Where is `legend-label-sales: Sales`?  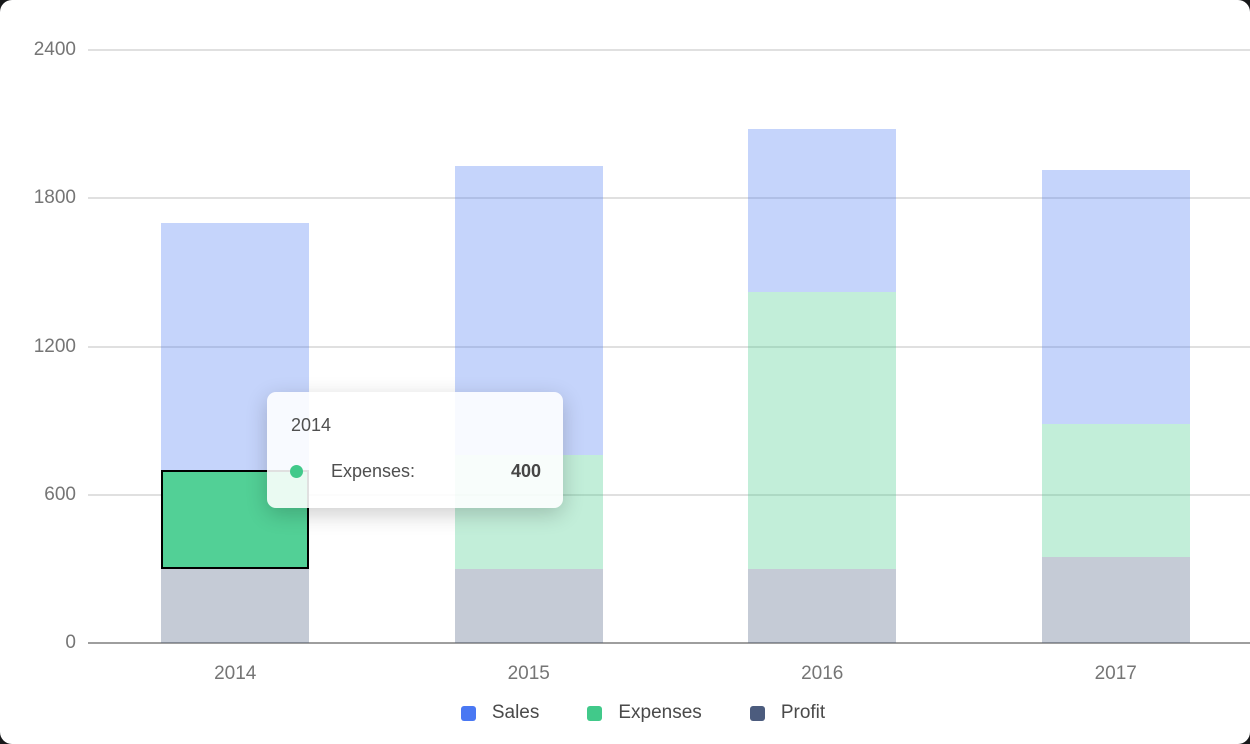
legend-label-sales: Sales is located at coordinates (515, 712).